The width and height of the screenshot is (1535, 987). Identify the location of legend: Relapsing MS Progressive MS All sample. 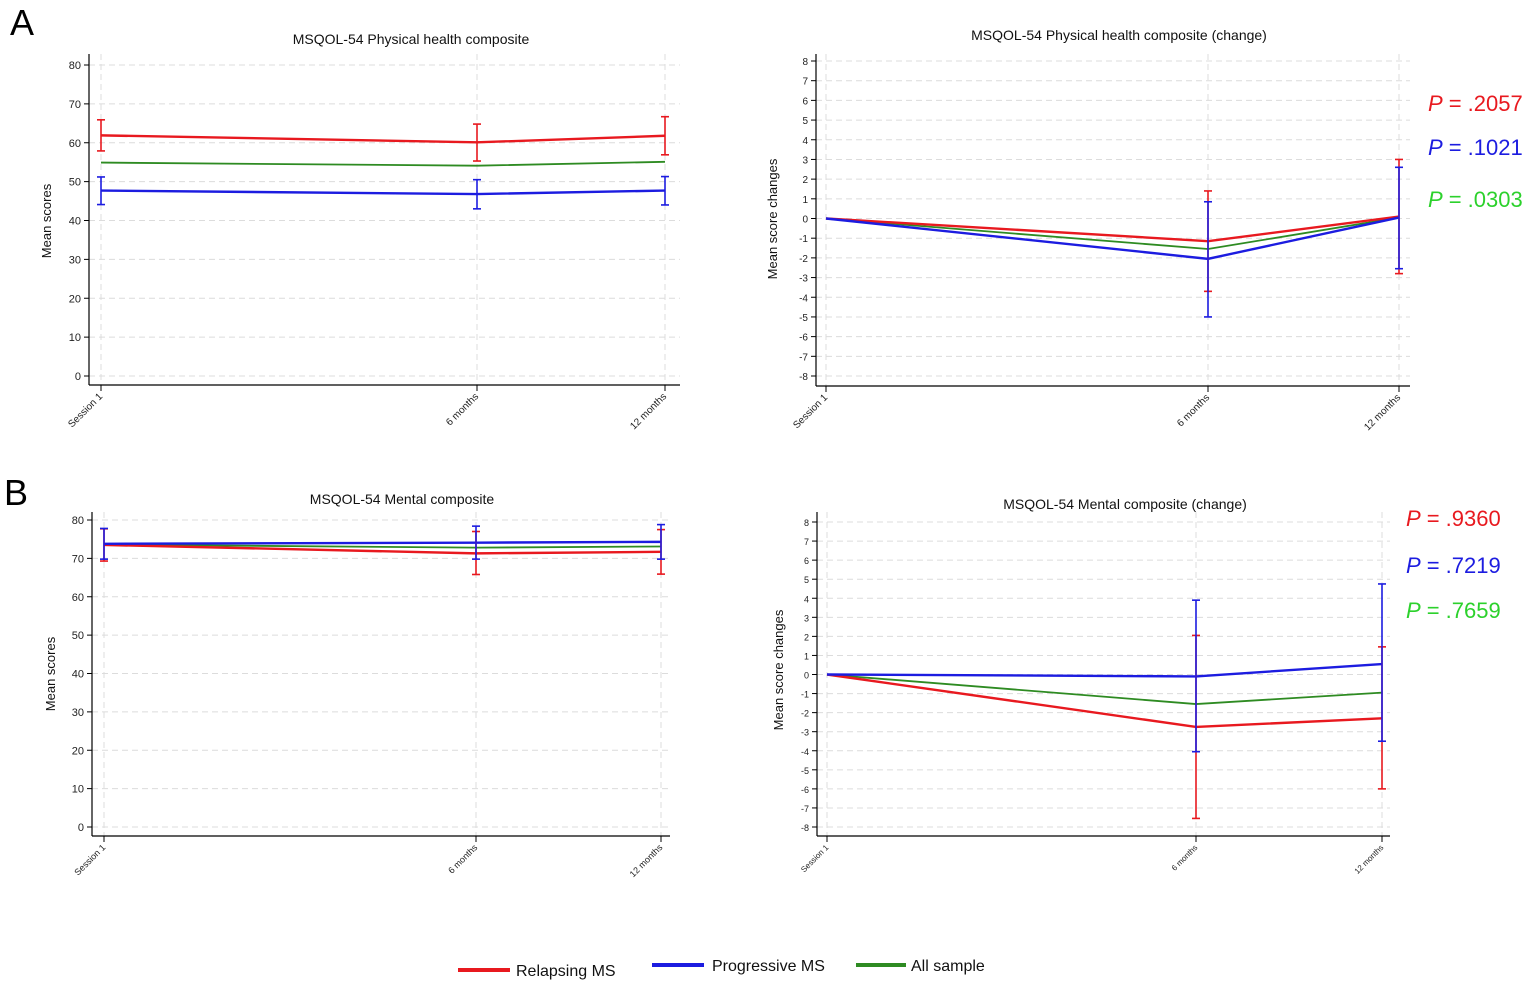
(721, 969).